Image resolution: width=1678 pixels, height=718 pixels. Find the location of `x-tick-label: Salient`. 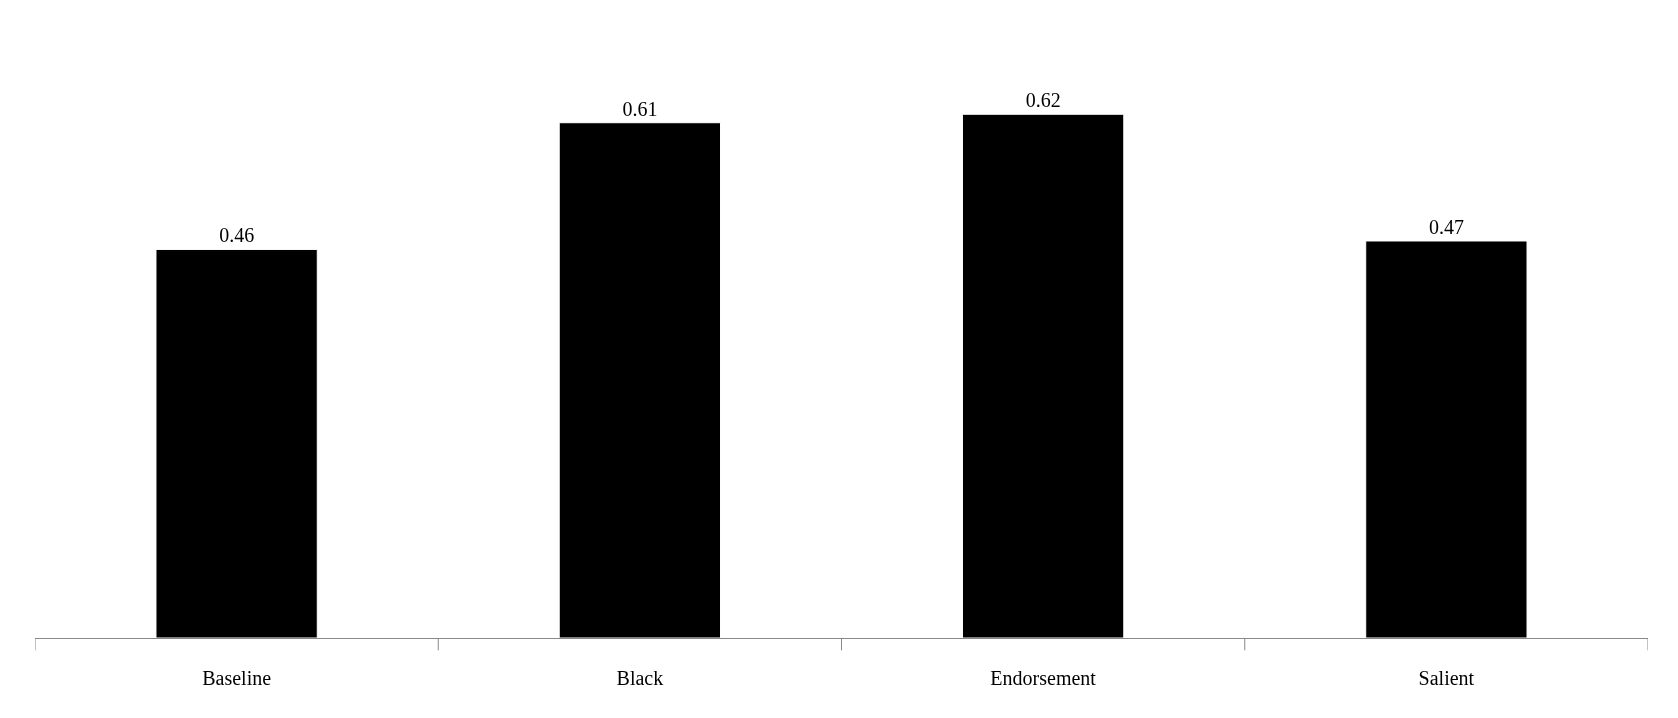

x-tick-label: Salient is located at coordinates (1446, 678).